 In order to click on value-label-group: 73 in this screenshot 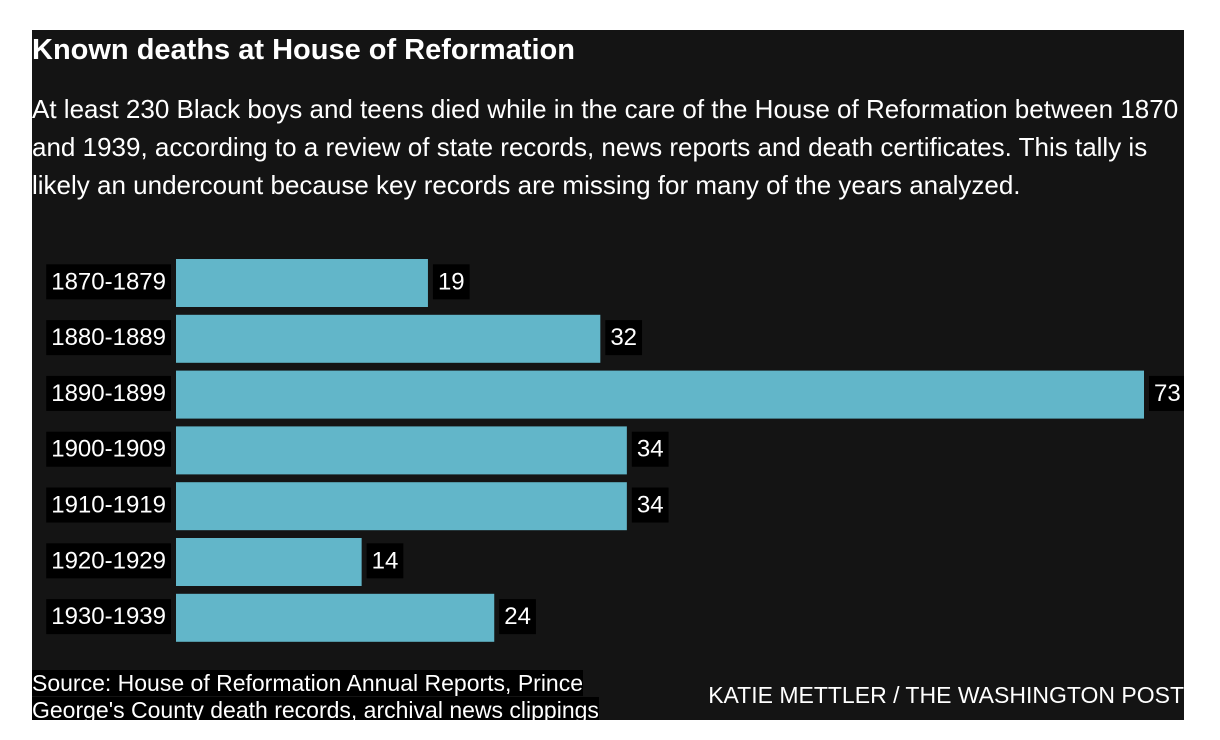, I will do `click(1166, 393)`.